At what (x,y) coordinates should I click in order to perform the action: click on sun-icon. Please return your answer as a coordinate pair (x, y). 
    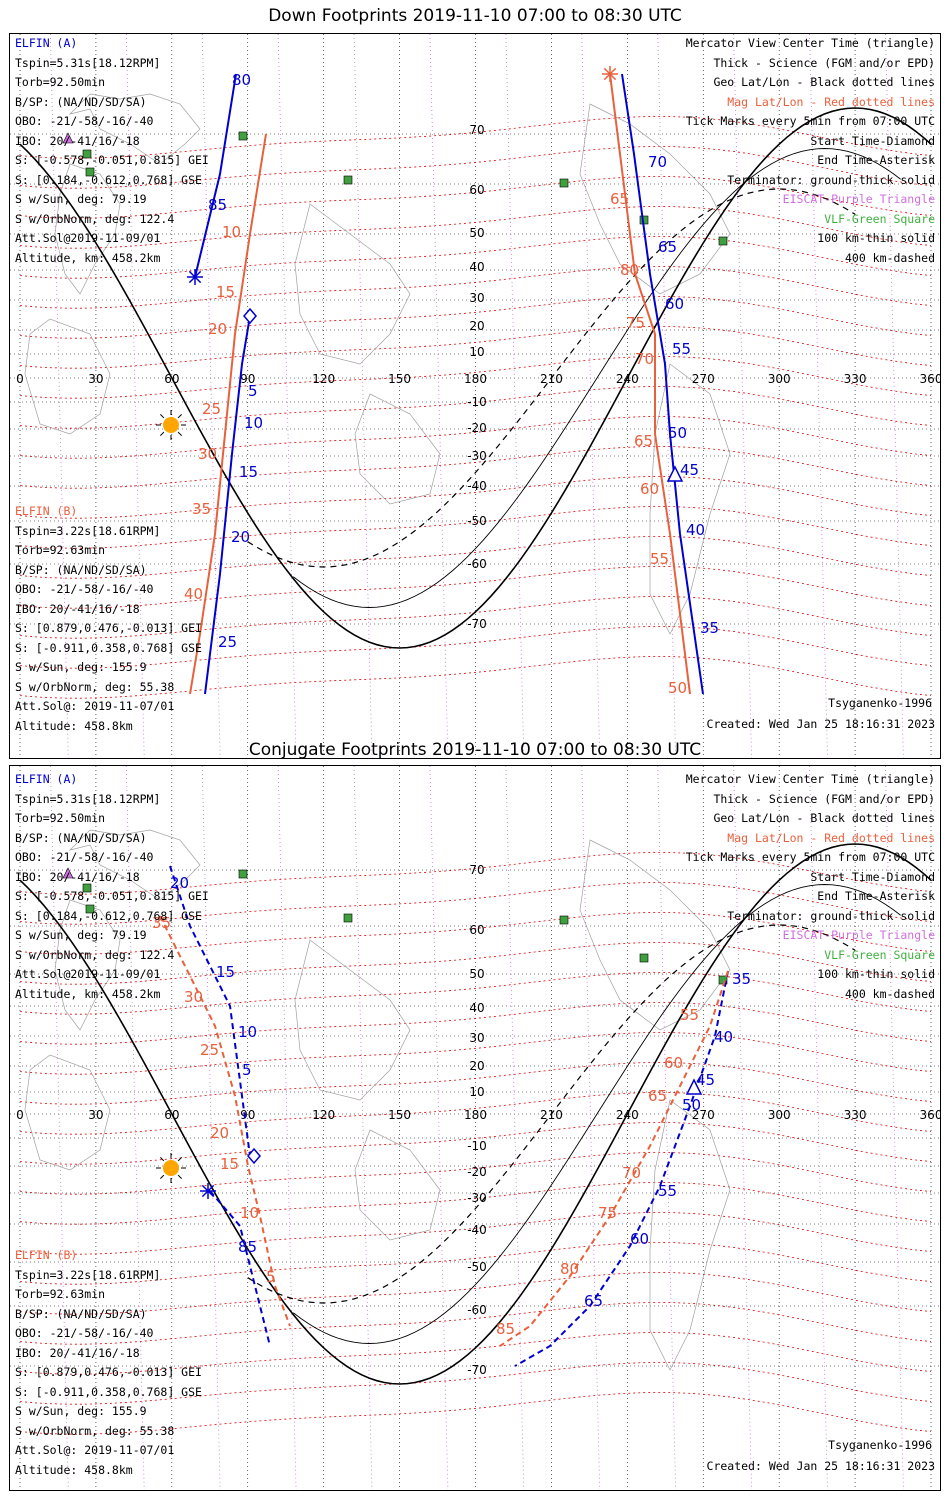
    Looking at the image, I should click on (171, 425).